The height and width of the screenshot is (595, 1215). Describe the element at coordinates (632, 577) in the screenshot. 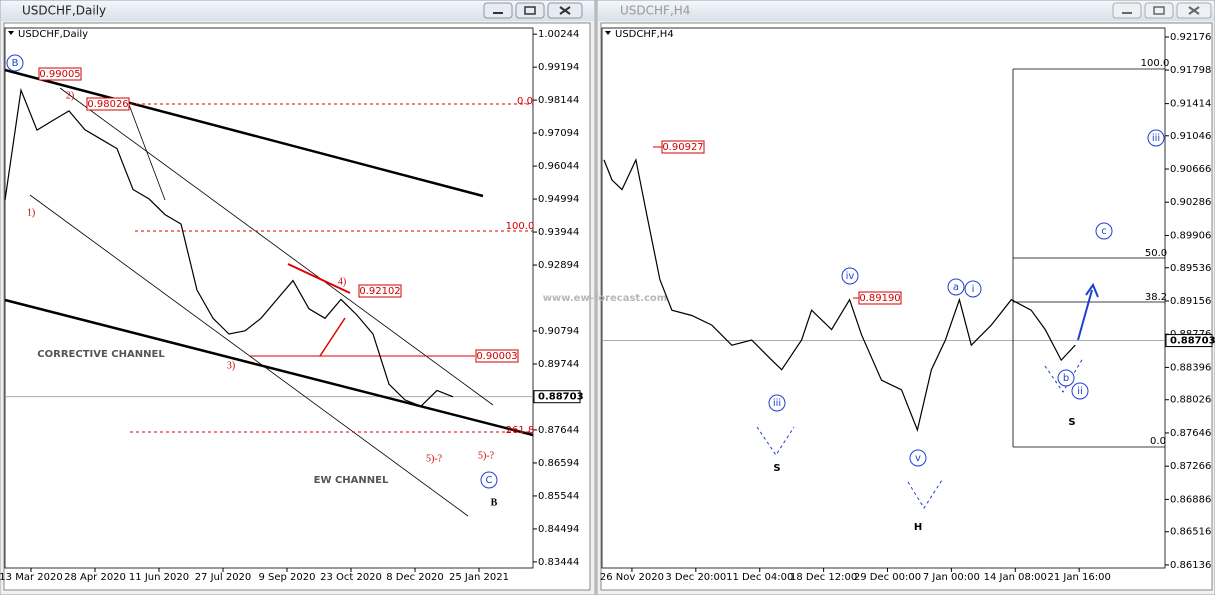

I see `x-tick-label: 26 Nov 2020` at that location.